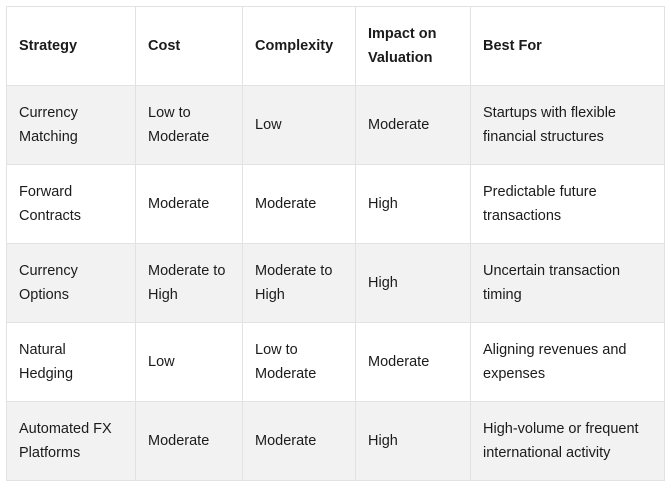 This screenshot has width=671, height=494. Describe the element at coordinates (189, 46) in the screenshot. I see `header-cell-cost: Cost` at that location.